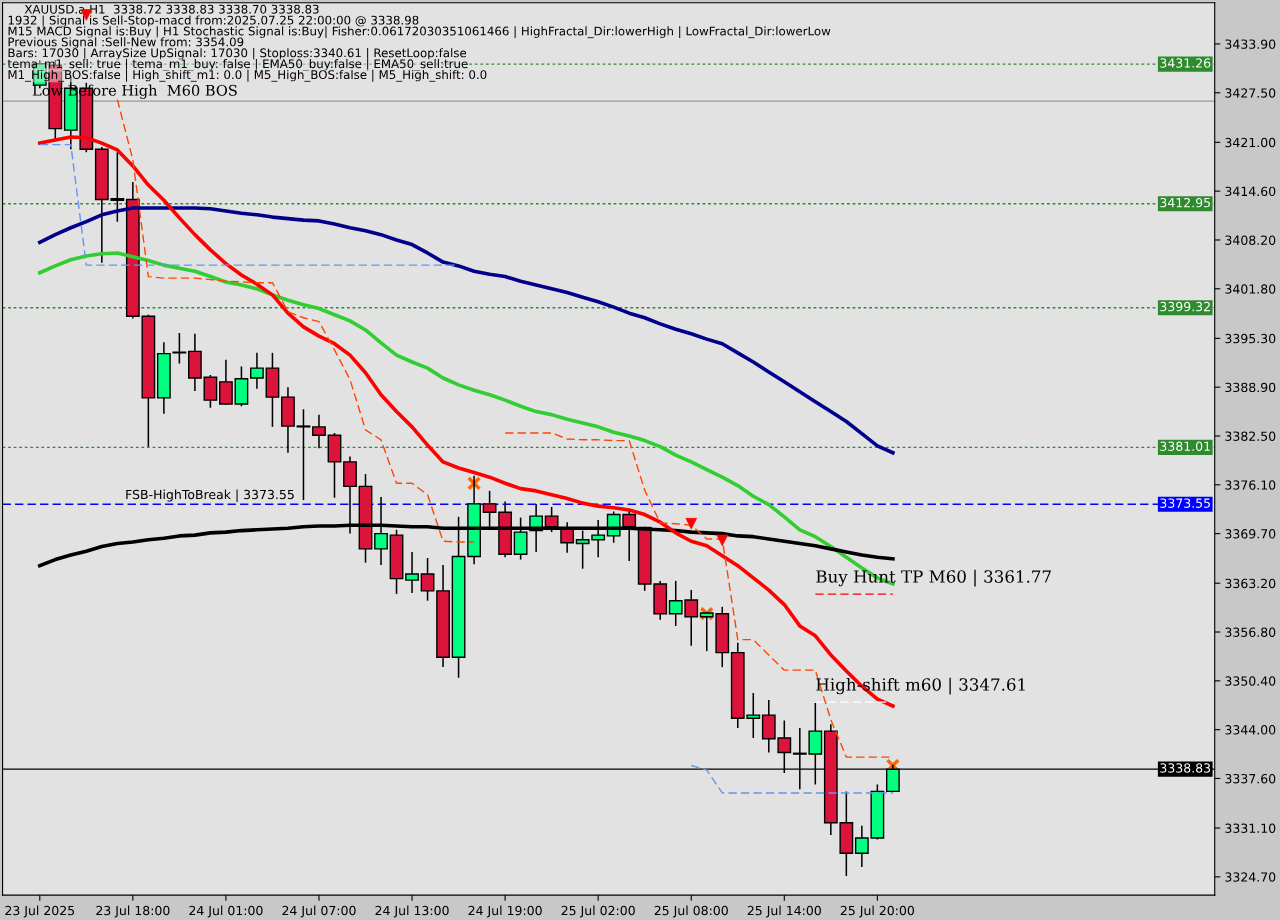  I want to click on y-tick-label: 3356.80, so click(1250, 632).